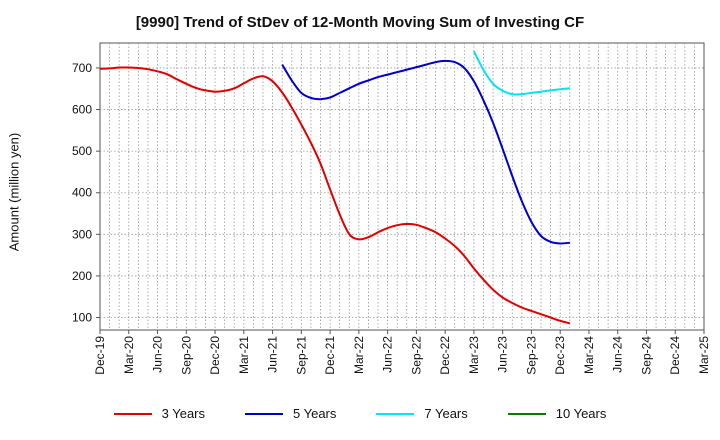 The width and height of the screenshot is (720, 440). What do you see at coordinates (704, 355) in the screenshot?
I see `x-tick-label: Mar-25` at bounding box center [704, 355].